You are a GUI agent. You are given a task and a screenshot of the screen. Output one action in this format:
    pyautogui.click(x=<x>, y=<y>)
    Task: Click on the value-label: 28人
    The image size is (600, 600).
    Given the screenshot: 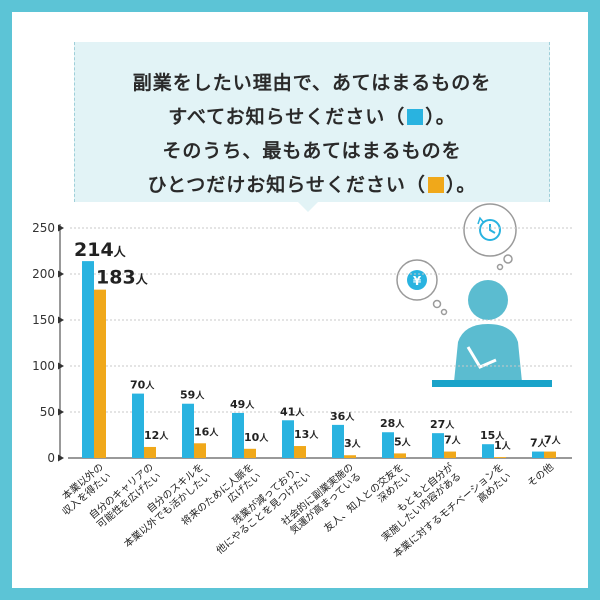 What is the action you would take?
    pyautogui.click(x=392, y=423)
    